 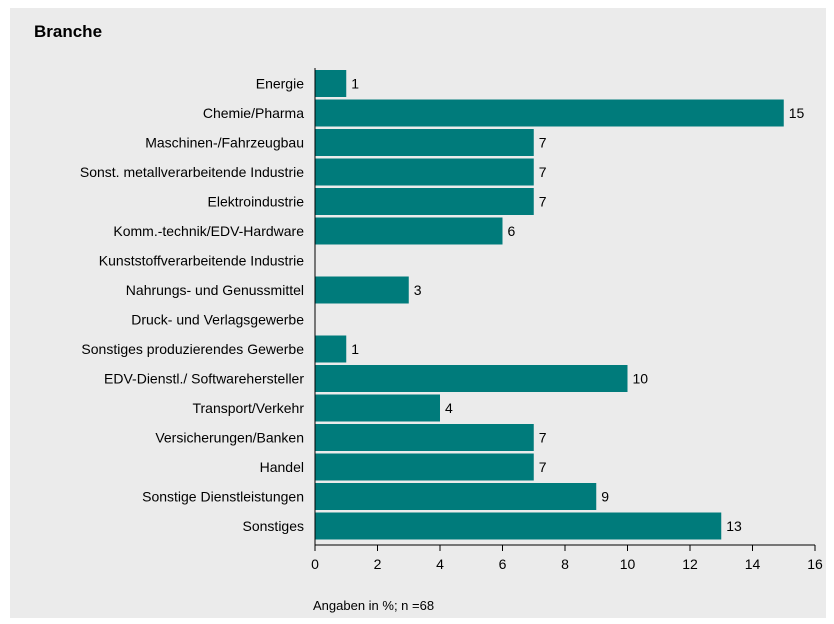 I want to click on category-label: Energie, so click(x=280, y=84).